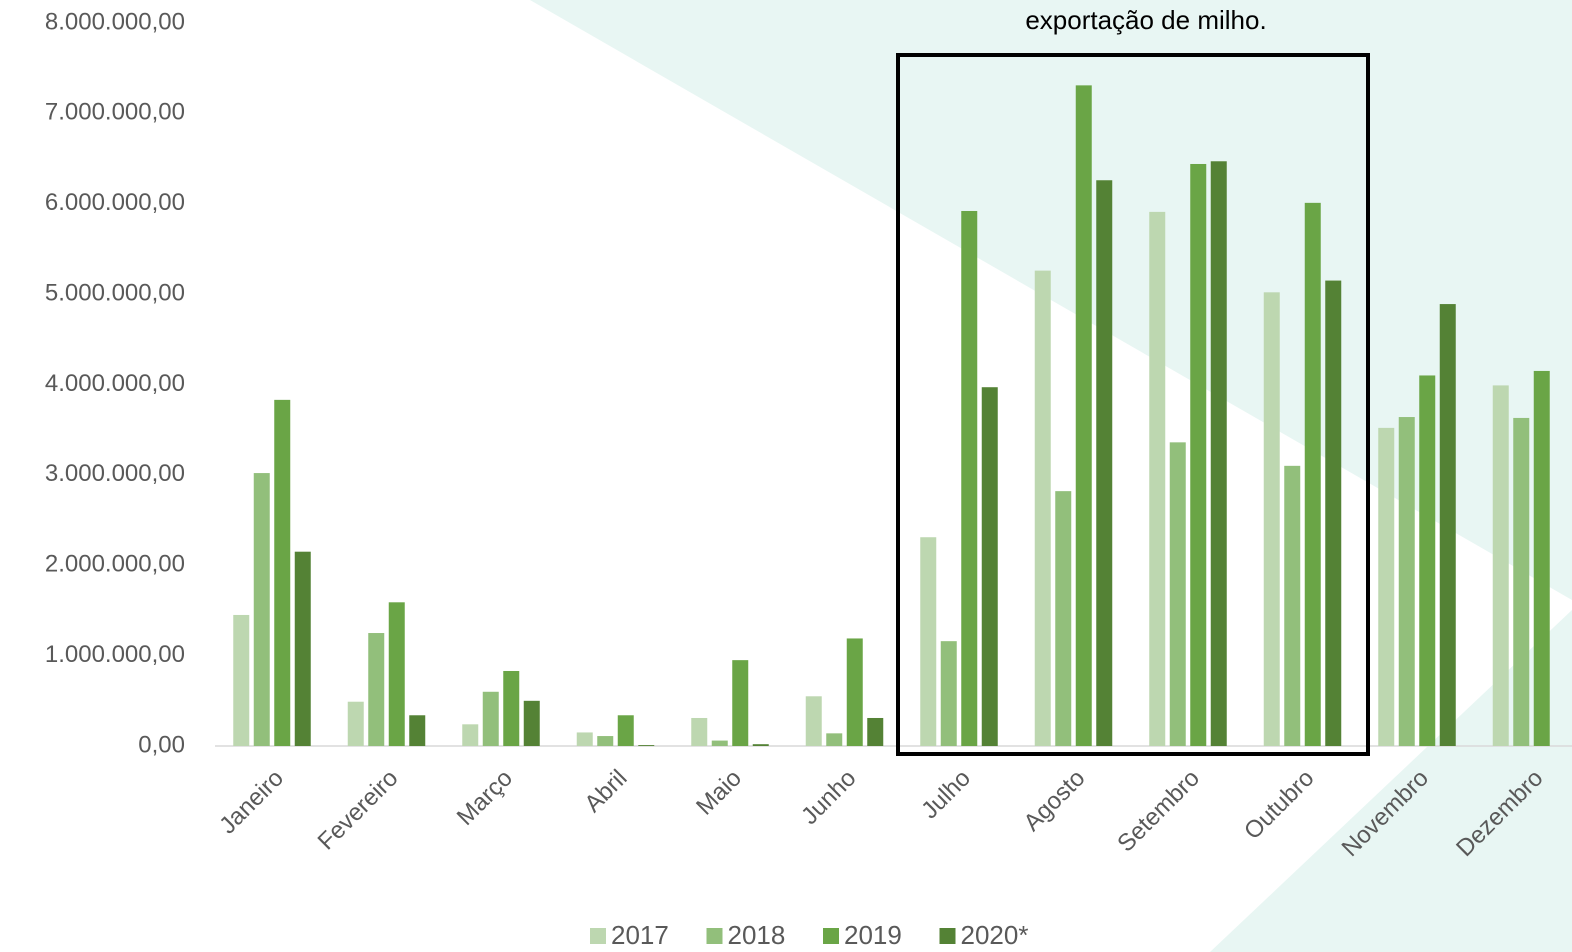  I want to click on y-tick-label: 2.000.000,00, so click(115, 564).